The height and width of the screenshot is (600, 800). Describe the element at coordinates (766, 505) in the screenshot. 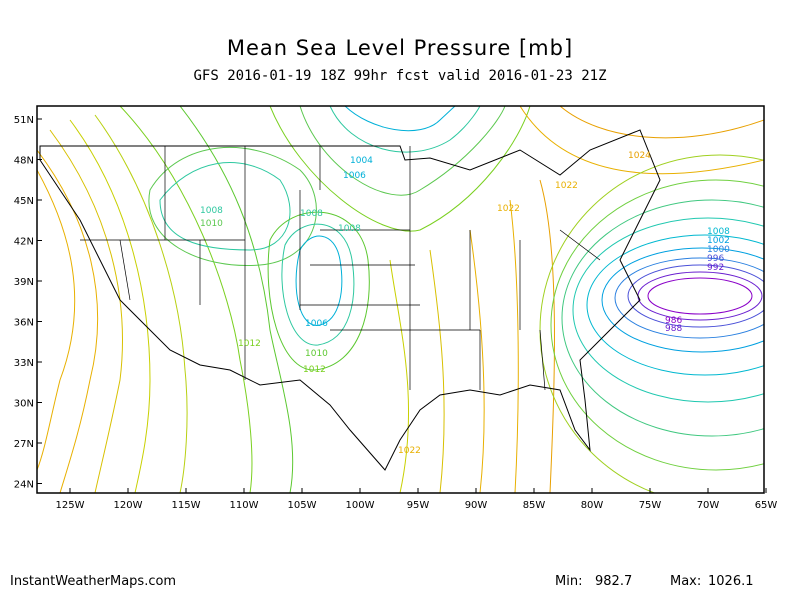

I see `lon-tick-label: 65W` at that location.